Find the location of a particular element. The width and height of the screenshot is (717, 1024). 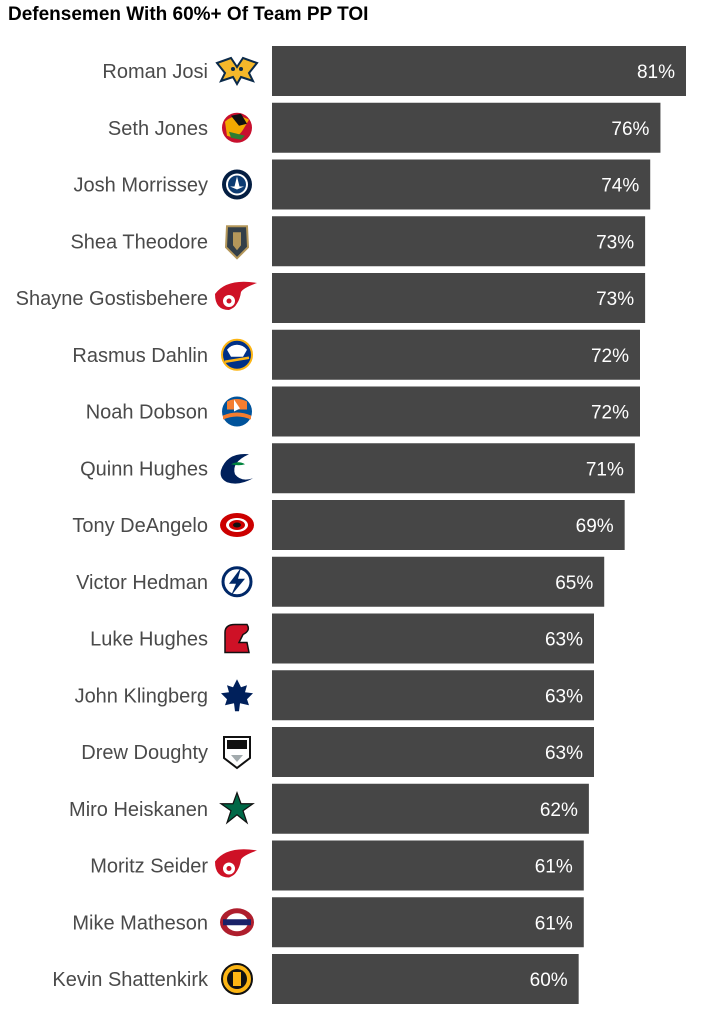

category-label: Luke Hughes is located at coordinates (149, 640).